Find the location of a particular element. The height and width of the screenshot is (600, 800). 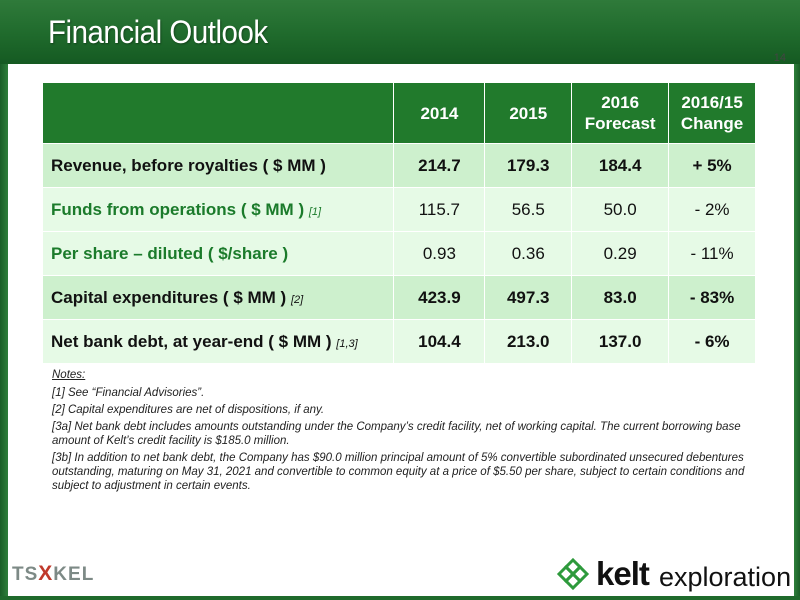

cell-2014: 104.4 is located at coordinates (439, 341).